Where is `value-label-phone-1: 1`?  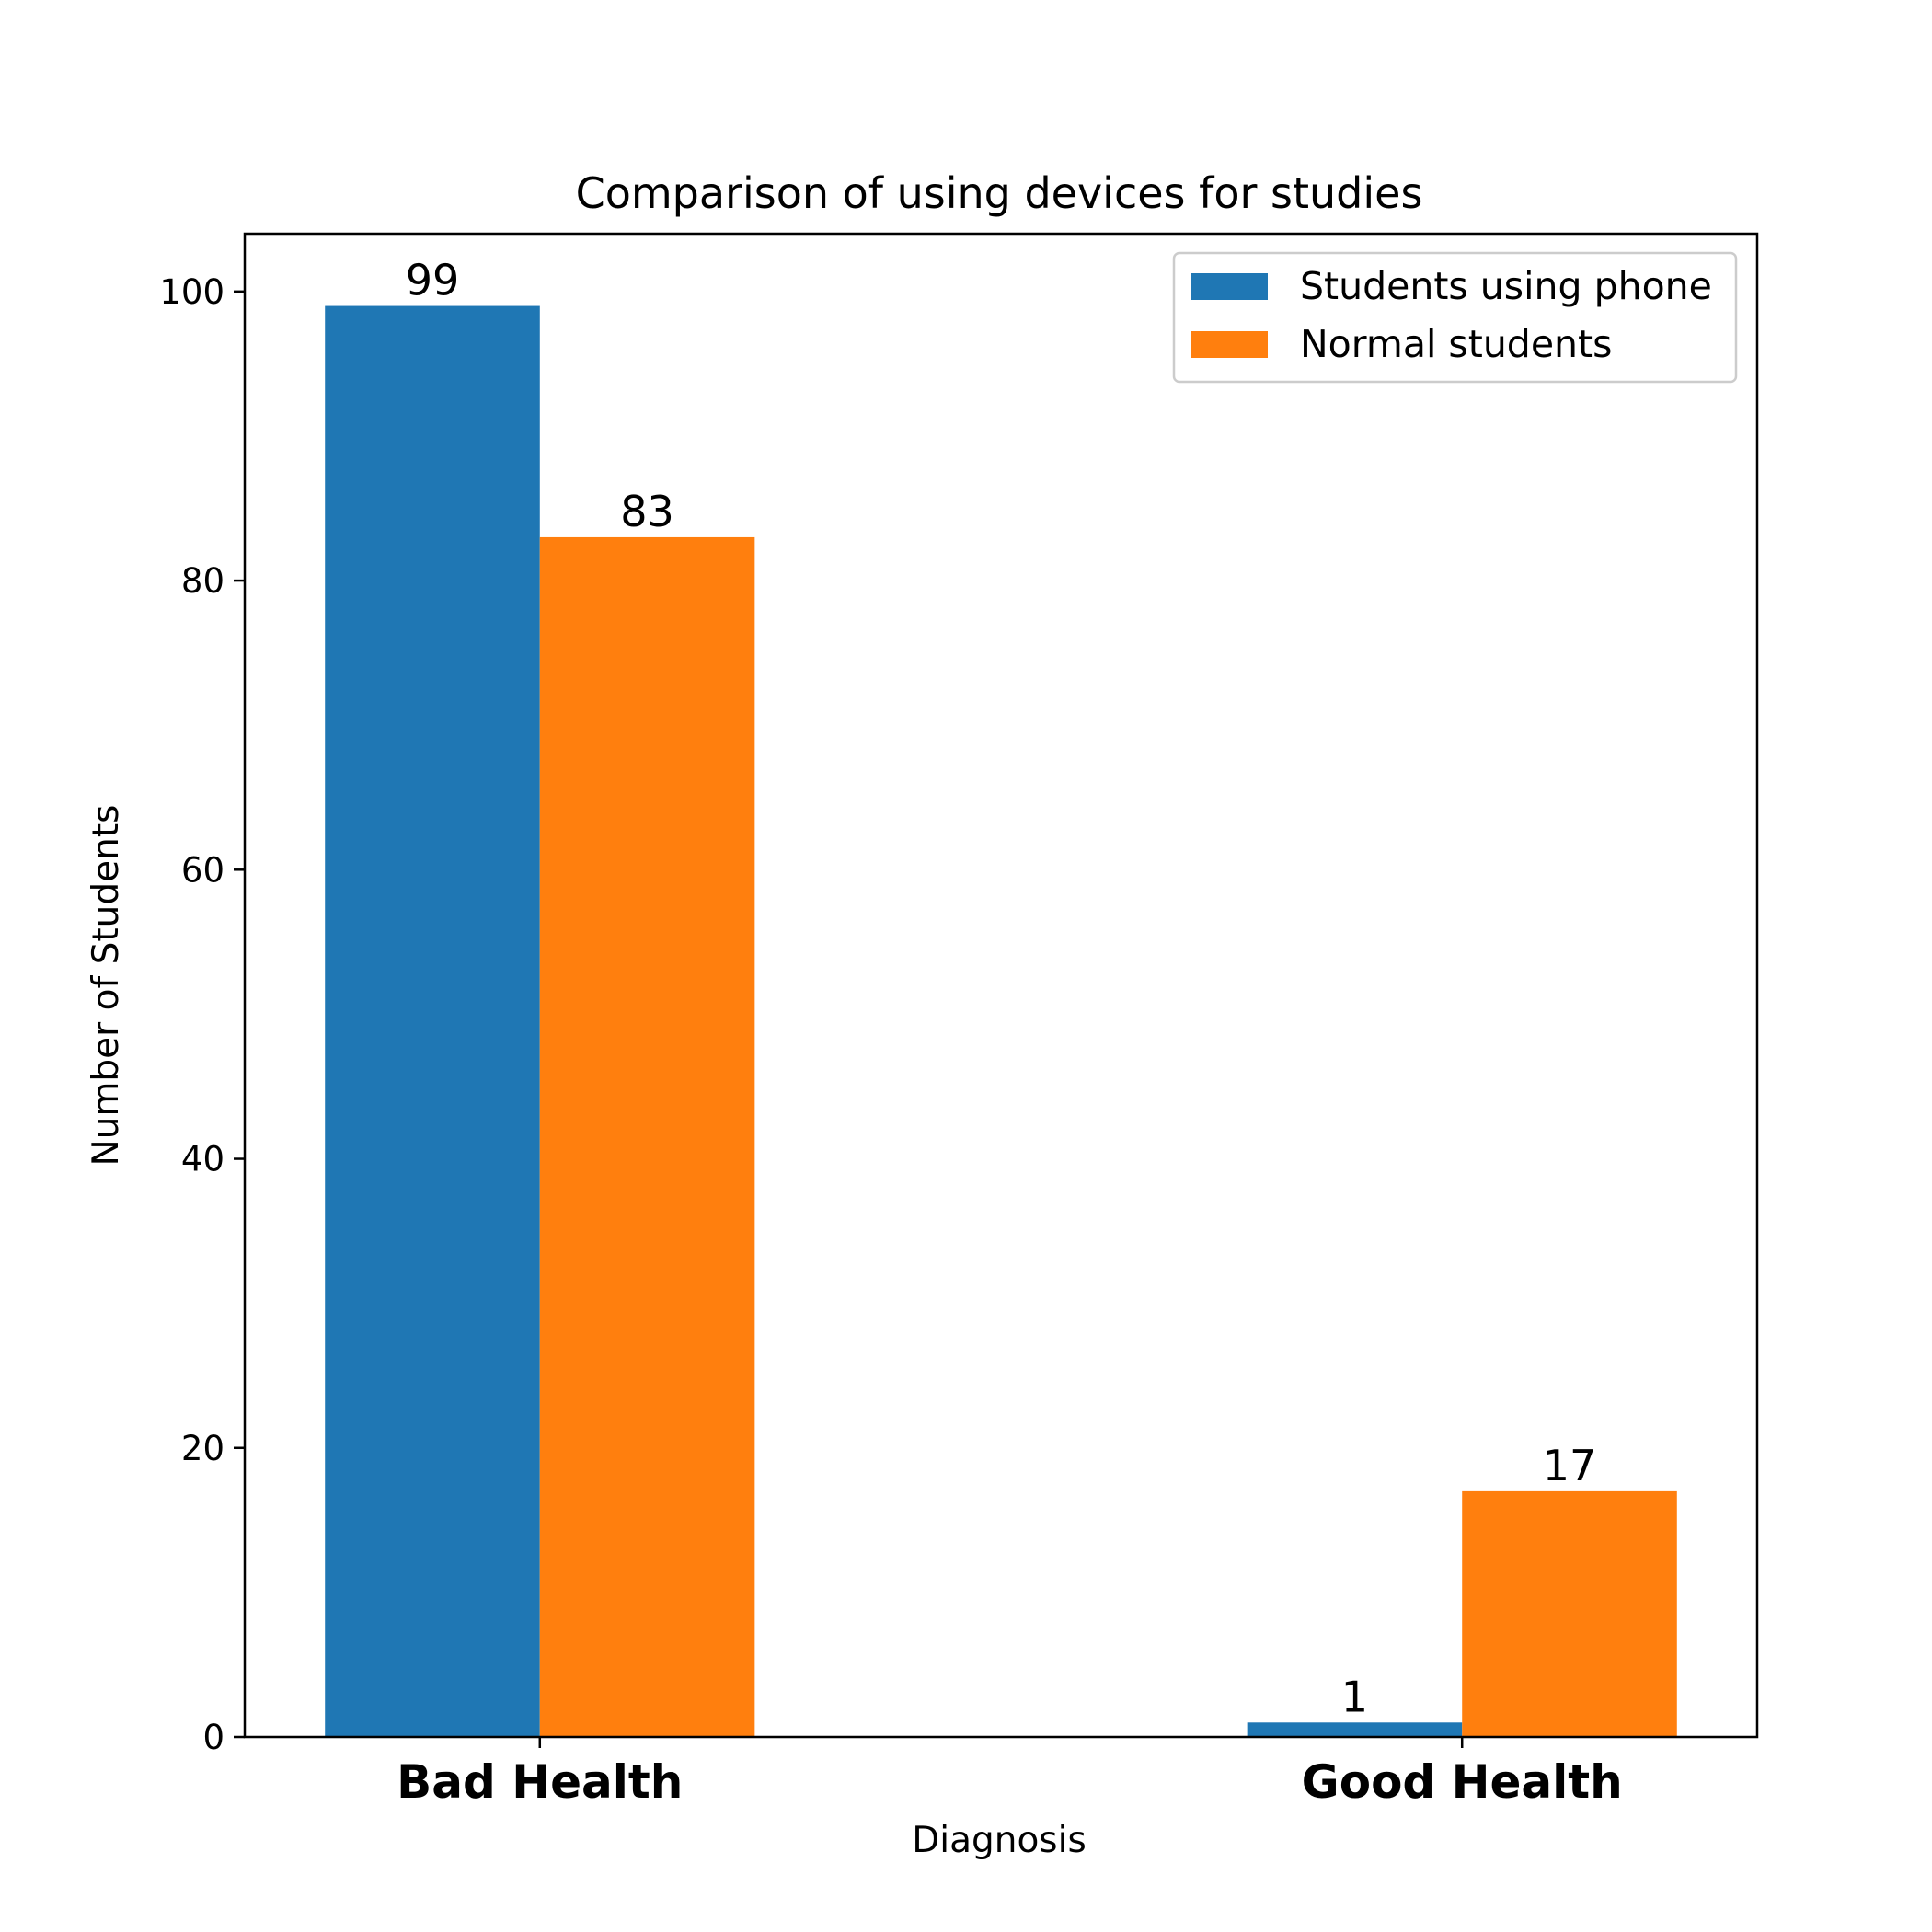
value-label-phone-1: 1 is located at coordinates (1354, 1696).